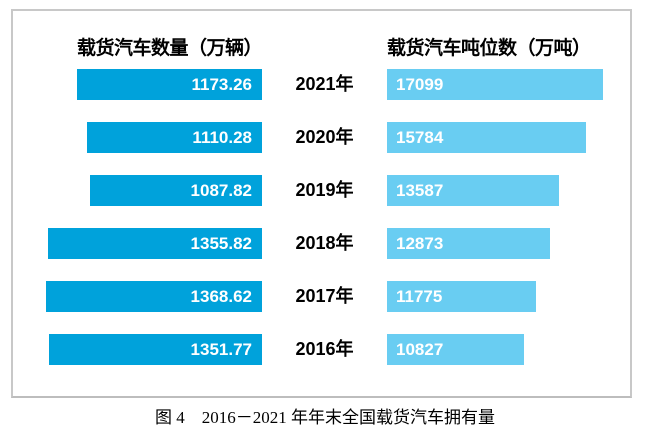 The image size is (650, 432). I want to click on tonnage-value: 15784, so click(420, 137).